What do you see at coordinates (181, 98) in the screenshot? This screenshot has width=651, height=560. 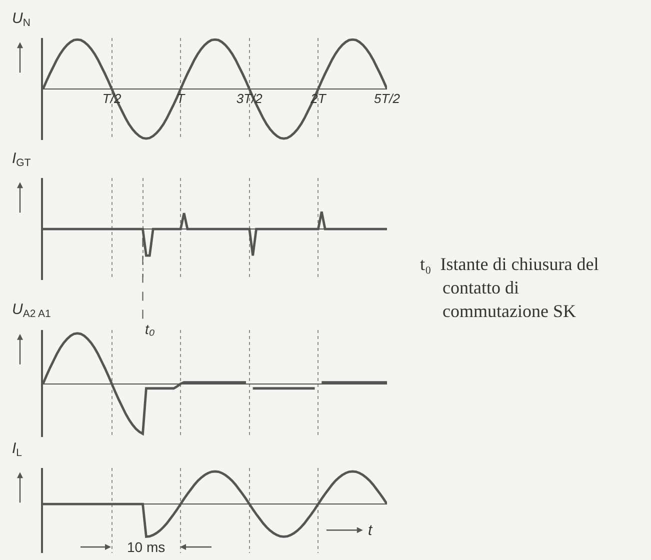 I see `x-tick-label: T` at bounding box center [181, 98].